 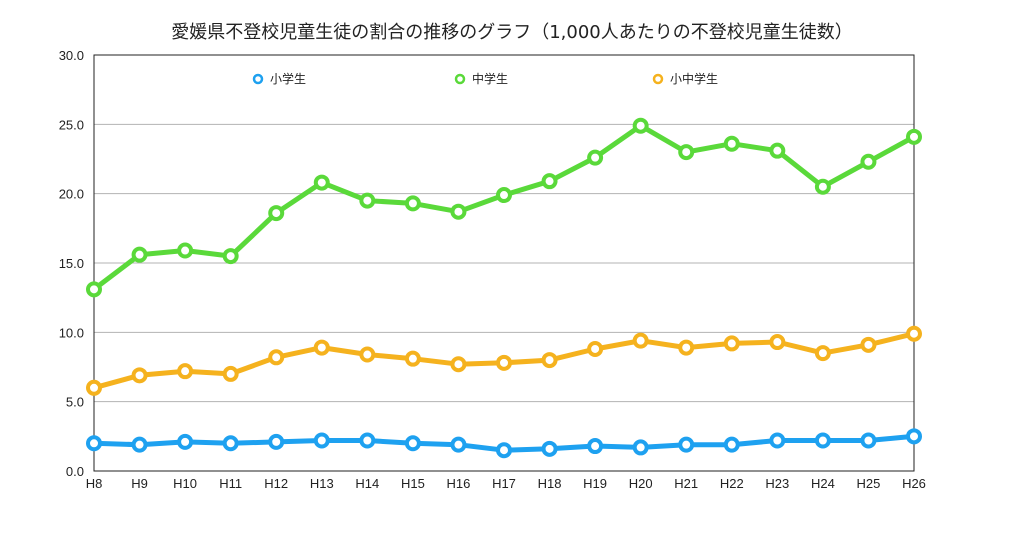 I want to click on y-tick-label: 0.0, so click(x=75, y=471).